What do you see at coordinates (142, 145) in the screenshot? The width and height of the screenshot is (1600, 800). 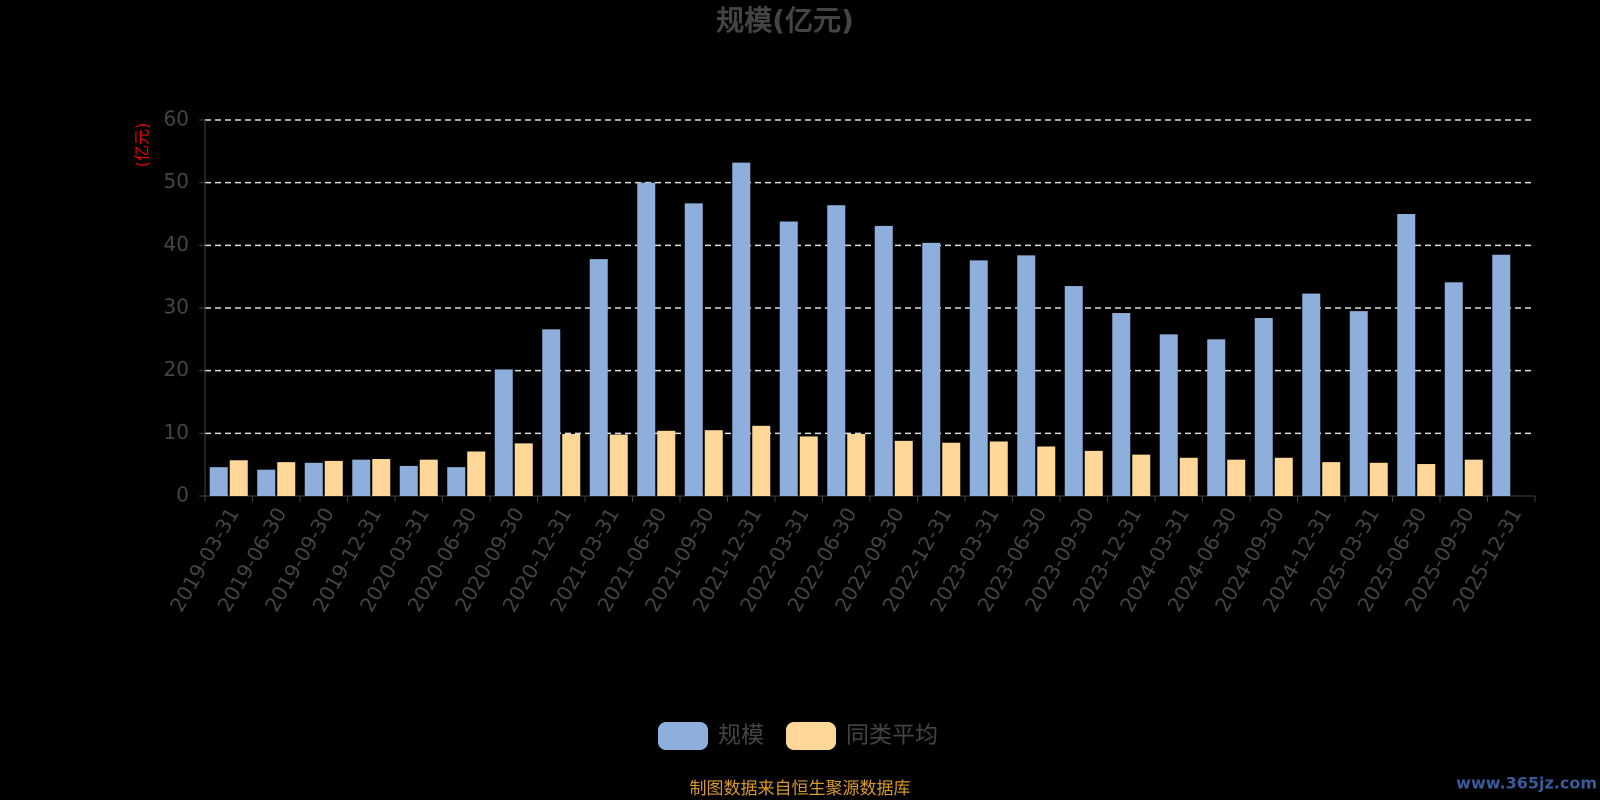 I see `y-axis-label: (亿元)` at bounding box center [142, 145].